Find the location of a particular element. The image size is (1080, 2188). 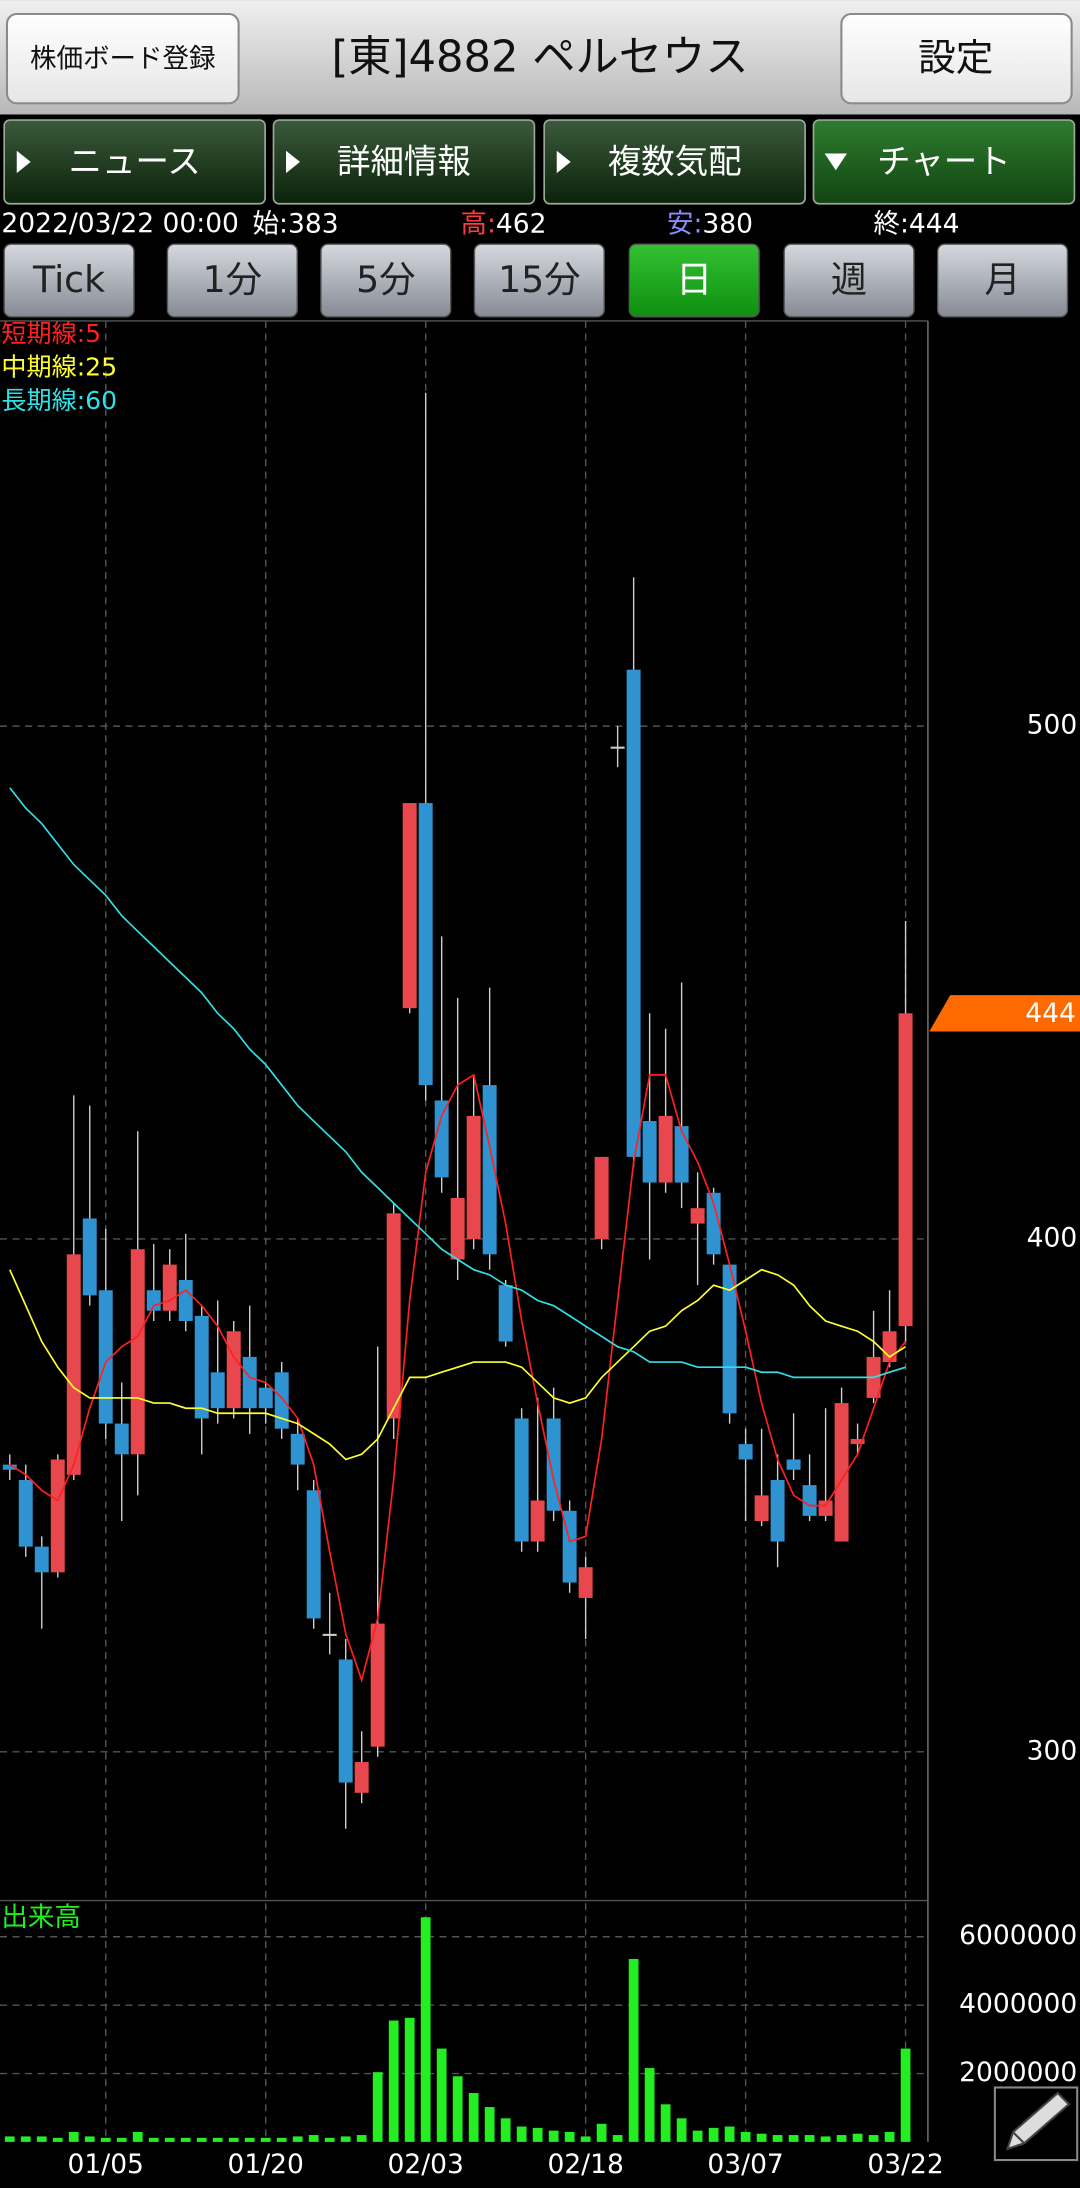

last-price-tag is located at coordinates (1004, 1013).